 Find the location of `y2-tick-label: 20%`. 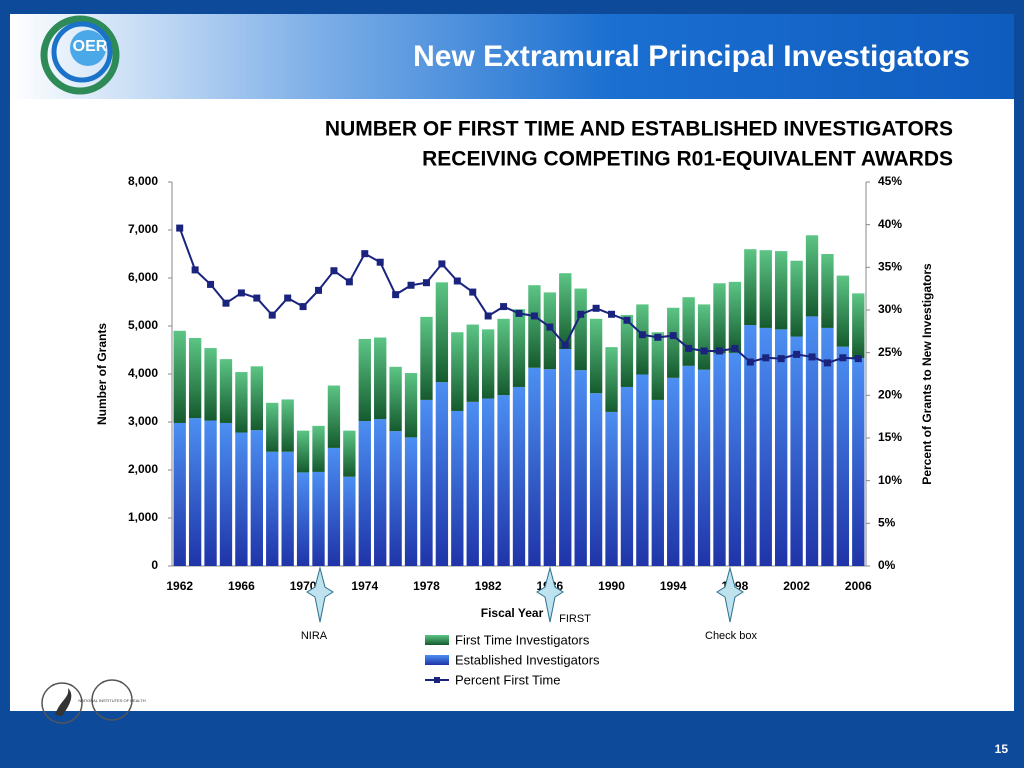

y2-tick-label: 20% is located at coordinates (890, 395).